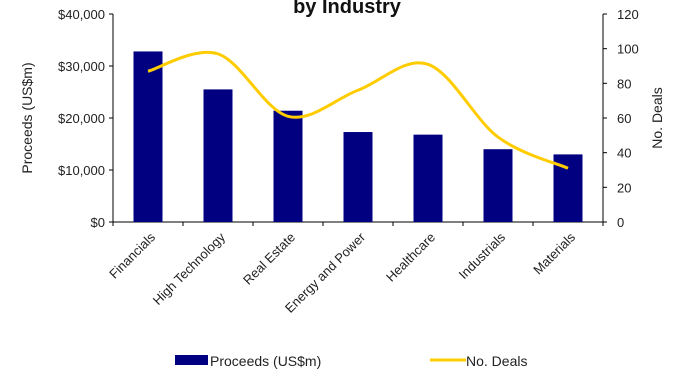 The width and height of the screenshot is (673, 369). I want to click on y2-tick-label: 40, so click(624, 153).